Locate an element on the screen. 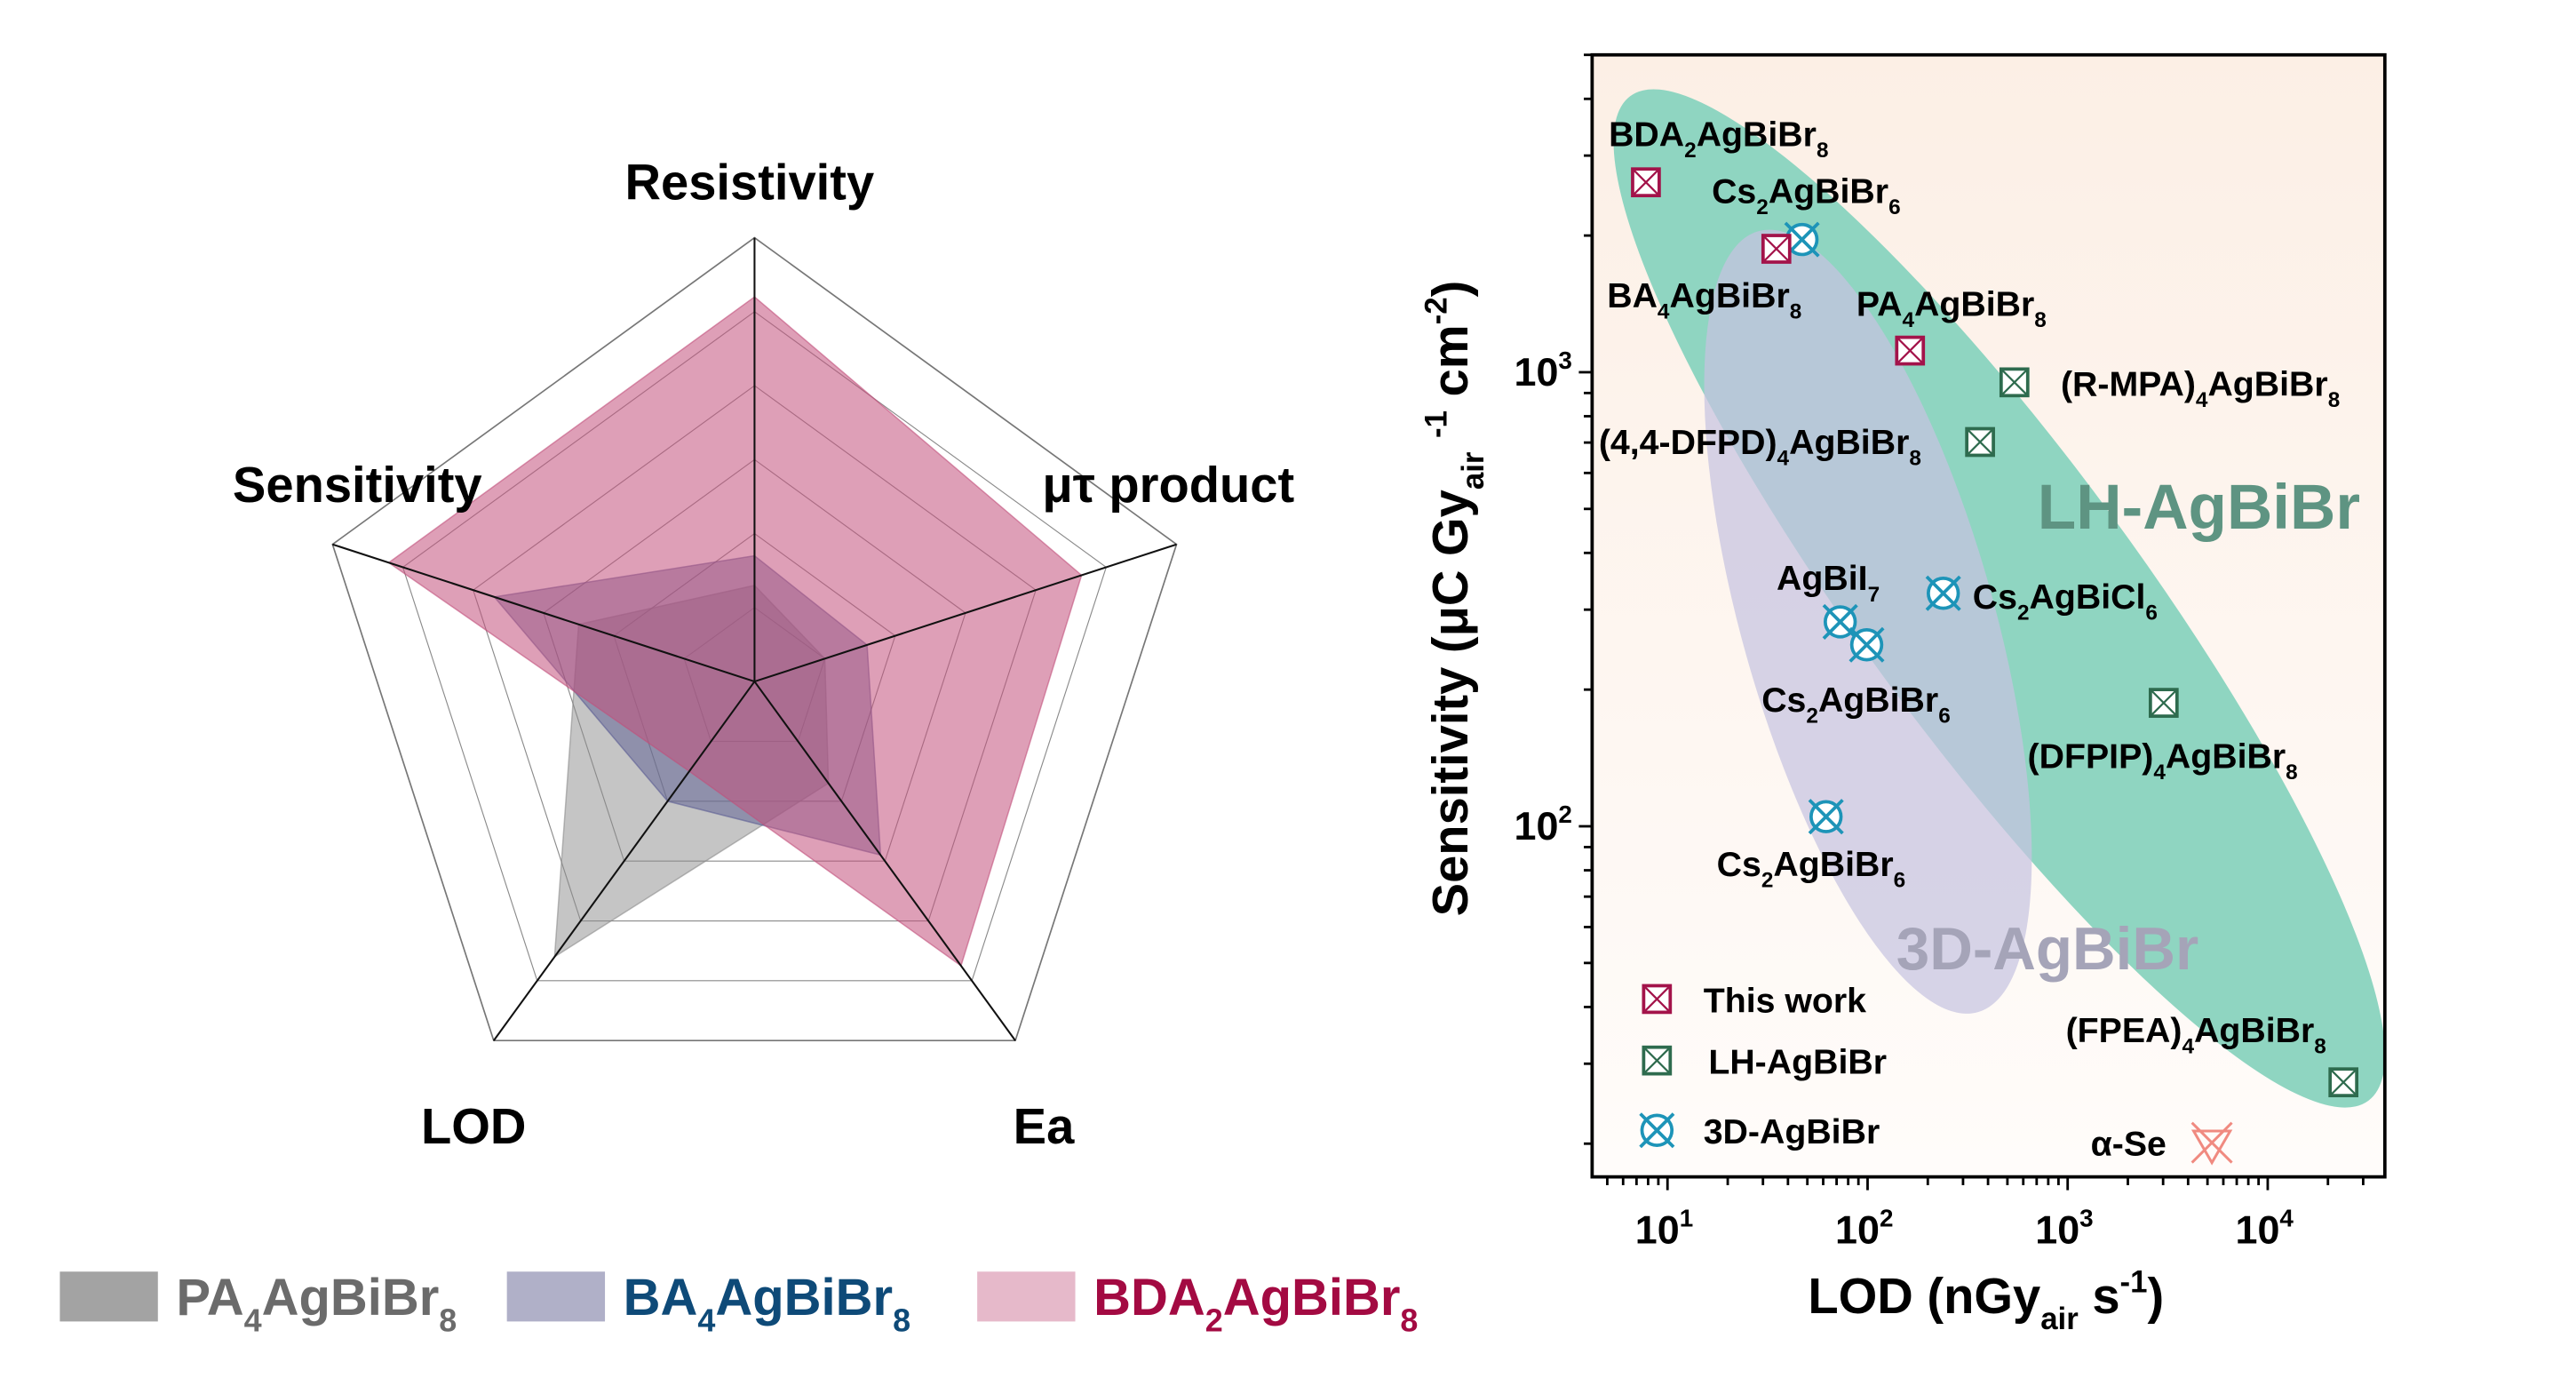 Image resolution: width=2576 pixels, height=1378 pixels. scatter-legend: This work LH-AgBiBr 3D-AgBiBr is located at coordinates (1763, 1066).